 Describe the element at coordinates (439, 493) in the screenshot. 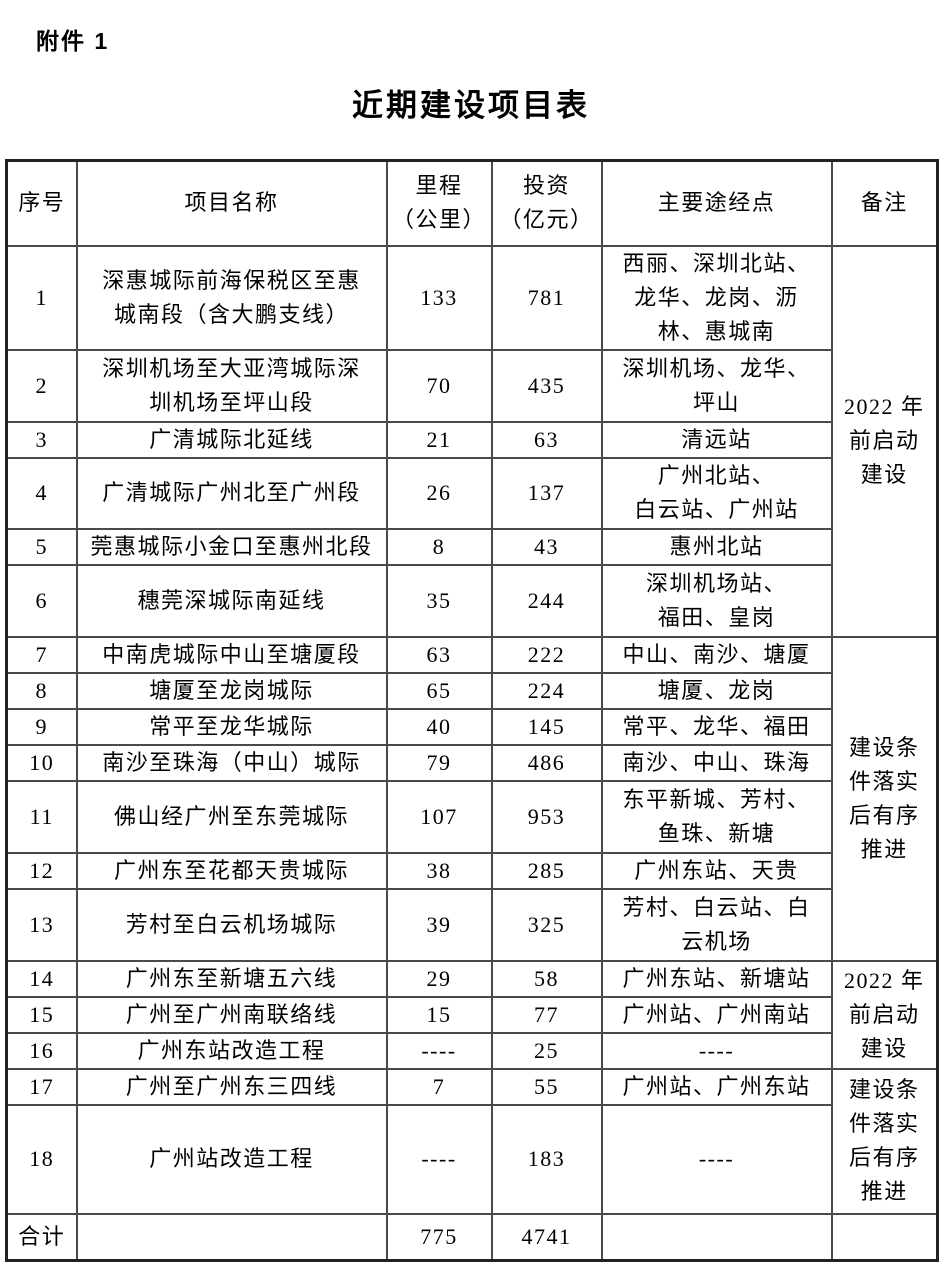

I see `cell-mileage: 26` at that location.